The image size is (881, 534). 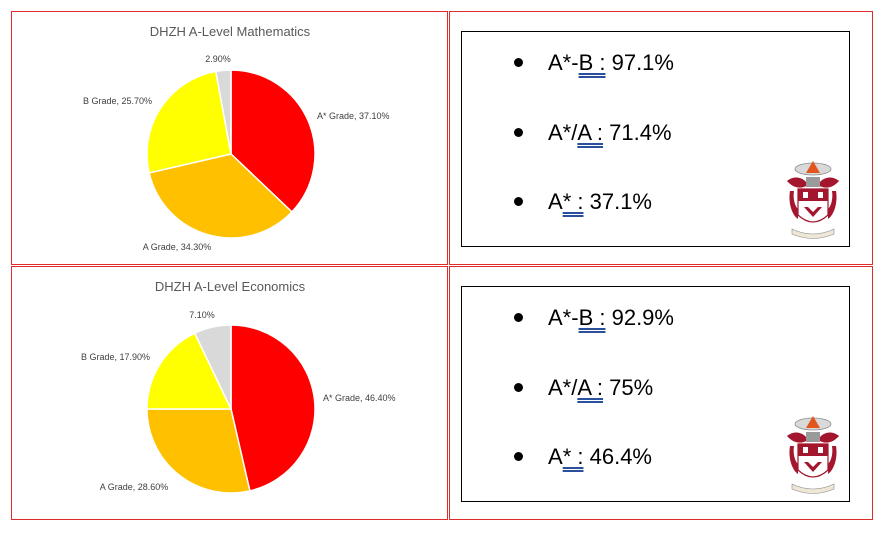 I want to click on slice-label-b: B Grade, 25.70%, so click(x=117, y=101).